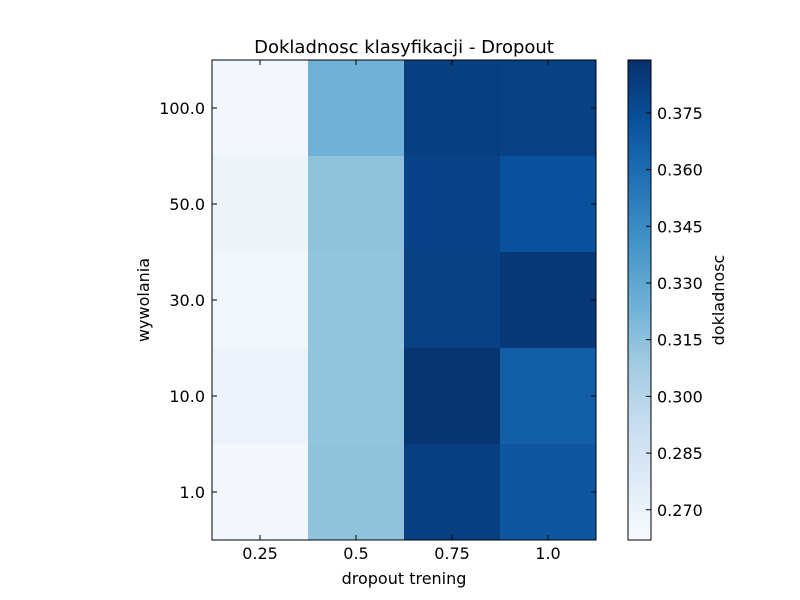  I want to click on y-tick-label: 100.0, so click(182, 108).